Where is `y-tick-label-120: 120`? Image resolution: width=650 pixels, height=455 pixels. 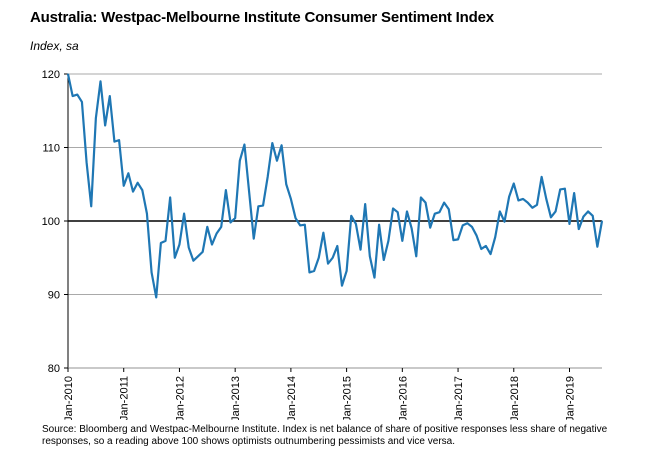
y-tick-label-120: 120 is located at coordinates (51, 75).